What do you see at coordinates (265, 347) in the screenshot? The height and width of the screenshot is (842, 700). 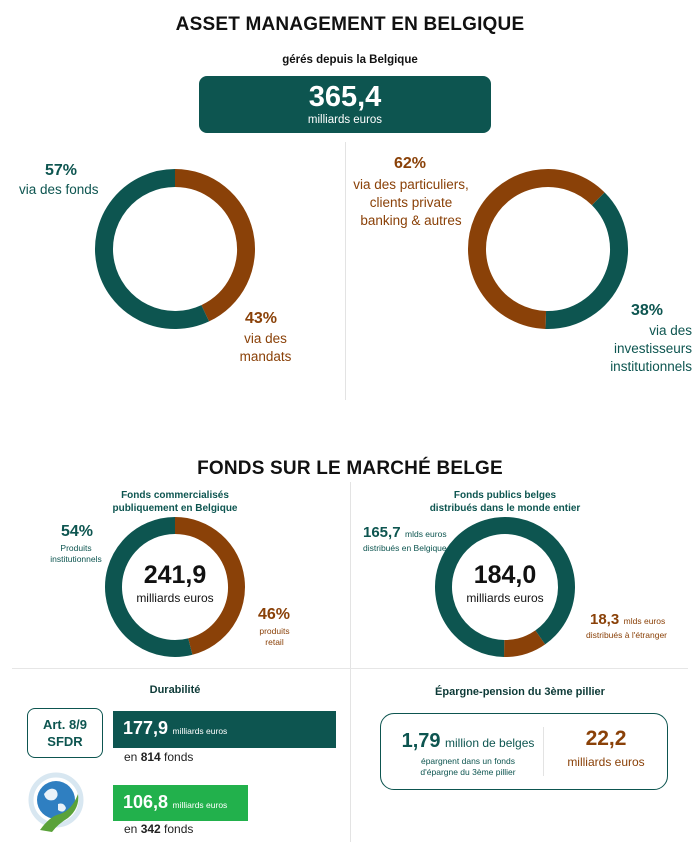 I see `label-via-mandats: via des mandats` at bounding box center [265, 347].